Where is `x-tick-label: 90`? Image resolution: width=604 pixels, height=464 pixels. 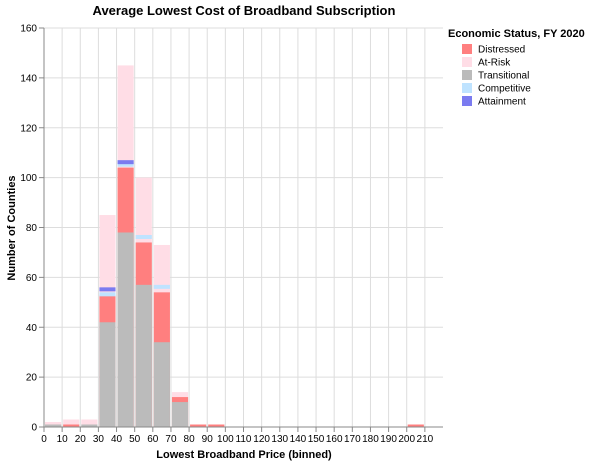 x-tick-label: 90 is located at coordinates (208, 439).